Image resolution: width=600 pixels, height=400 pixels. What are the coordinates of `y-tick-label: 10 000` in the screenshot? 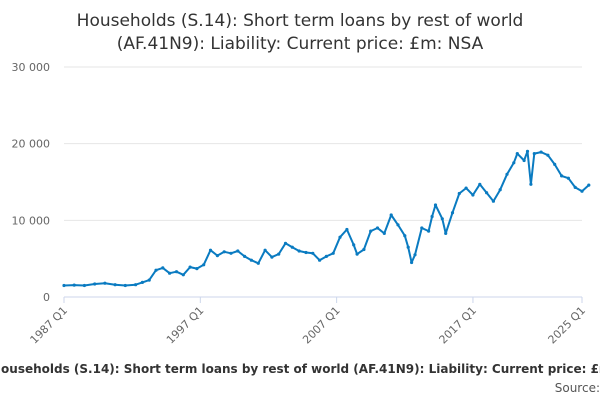 It's located at (31, 220).